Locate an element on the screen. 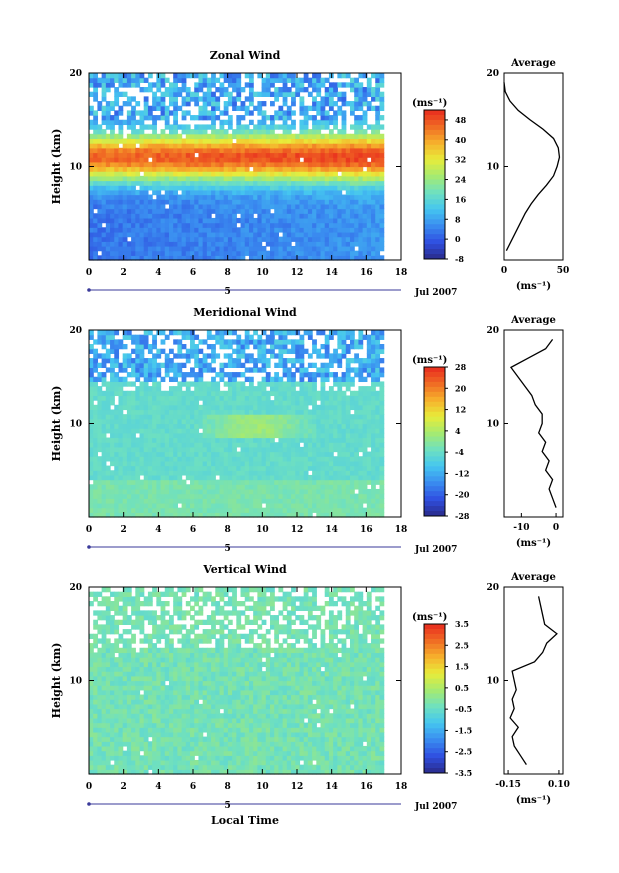 The height and width of the screenshot is (873, 619). colorbar-segment is located at coordinates (434, 147).